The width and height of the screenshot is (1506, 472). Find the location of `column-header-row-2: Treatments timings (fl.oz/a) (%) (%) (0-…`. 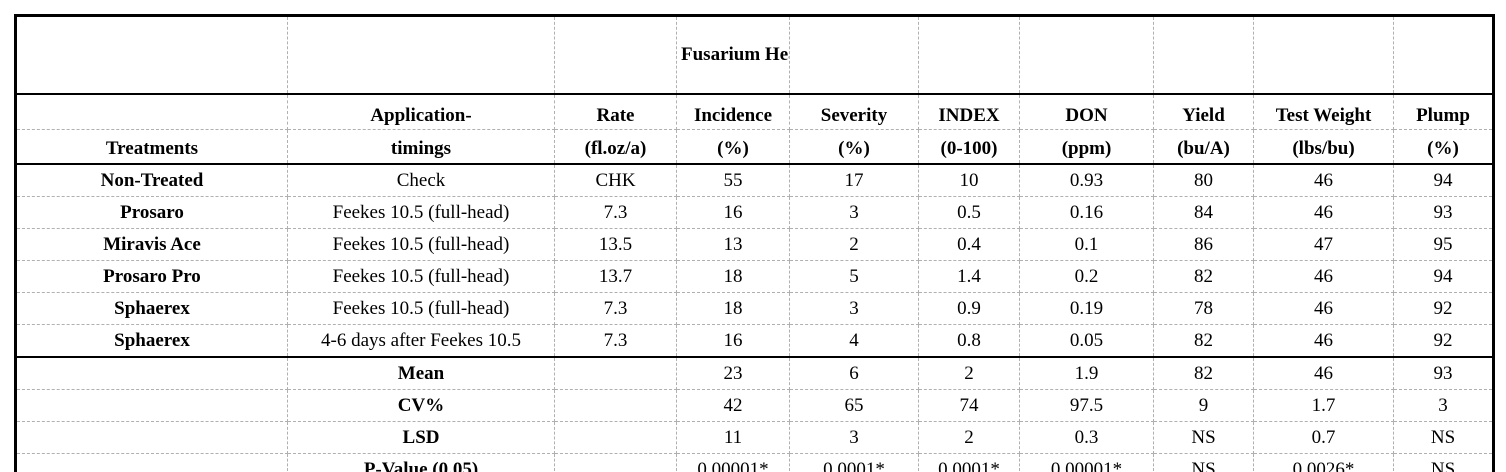

column-header-row-2: Treatments timings (fl.oz/a) (%) (%) (0-… is located at coordinates (754, 147).